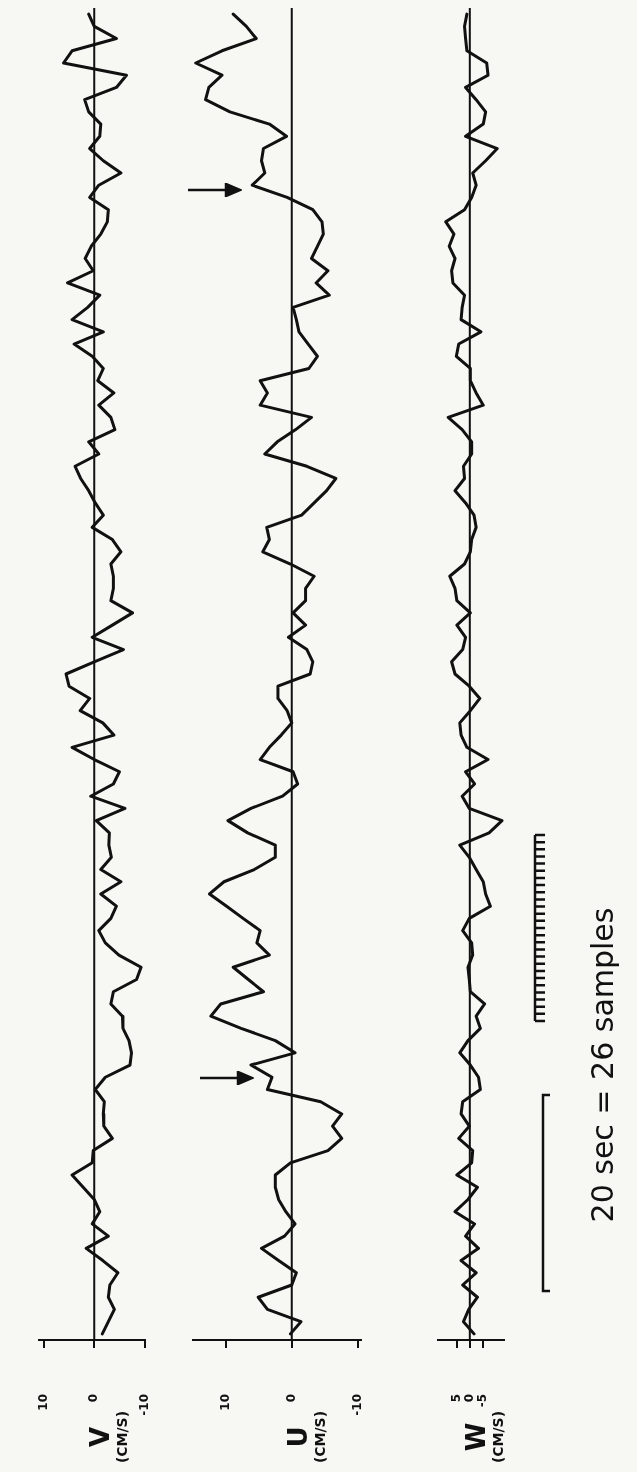 The width and height of the screenshot is (637, 1472). I want to click on text: 20 sec = 26 samples, so click(602, 1065).